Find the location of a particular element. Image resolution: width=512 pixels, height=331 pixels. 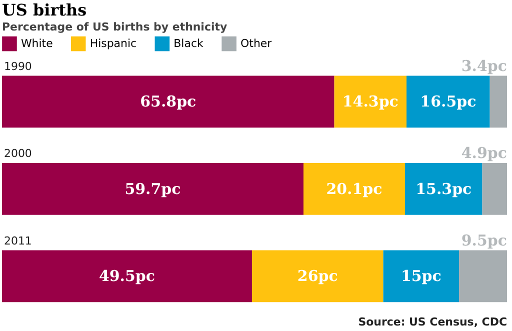

data-label: 9.5pc is located at coordinates (484, 240).